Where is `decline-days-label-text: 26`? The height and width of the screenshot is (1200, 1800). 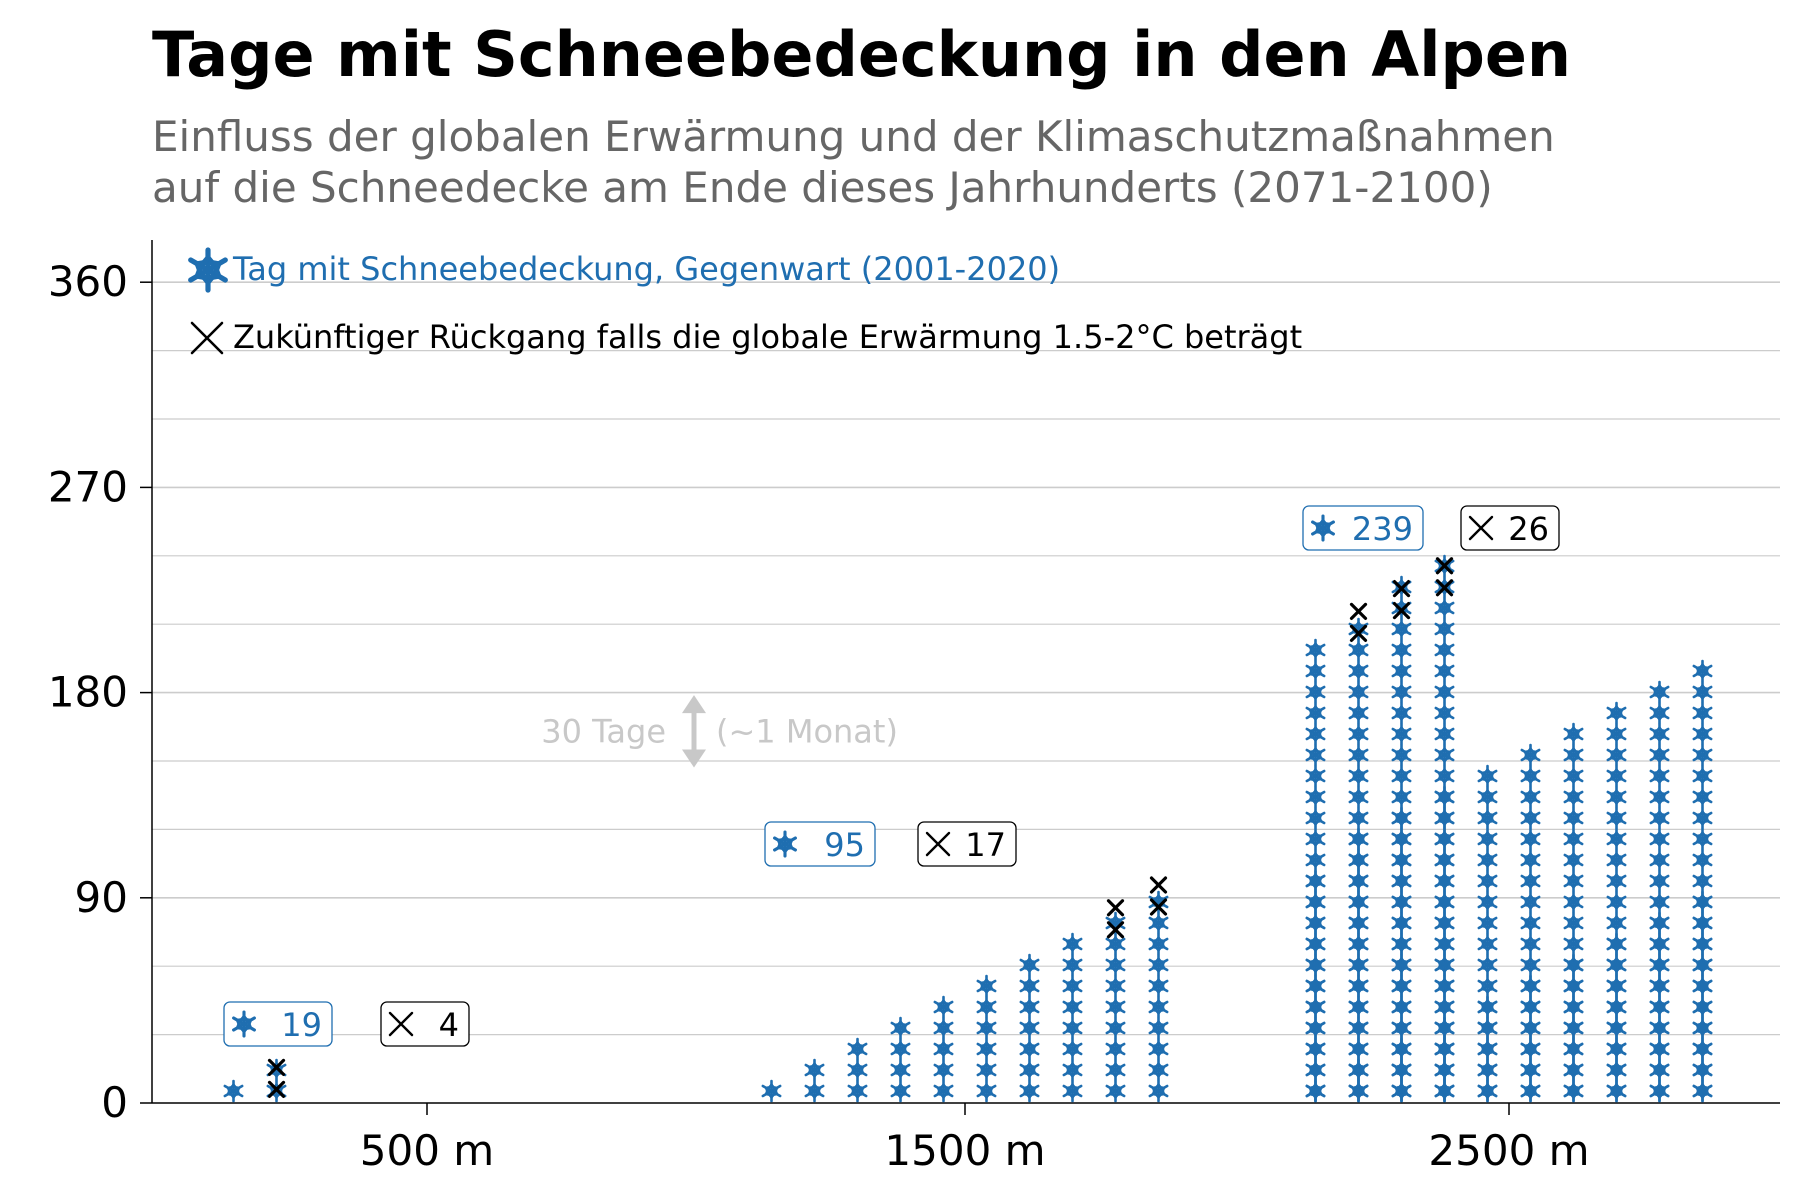
decline-days-label-text: 26 is located at coordinates (1528, 529).